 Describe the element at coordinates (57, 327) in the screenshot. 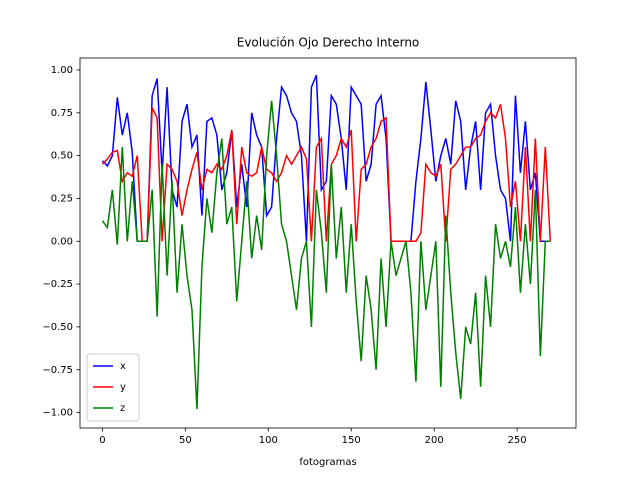

I see `y-tick-label: −0.50` at that location.